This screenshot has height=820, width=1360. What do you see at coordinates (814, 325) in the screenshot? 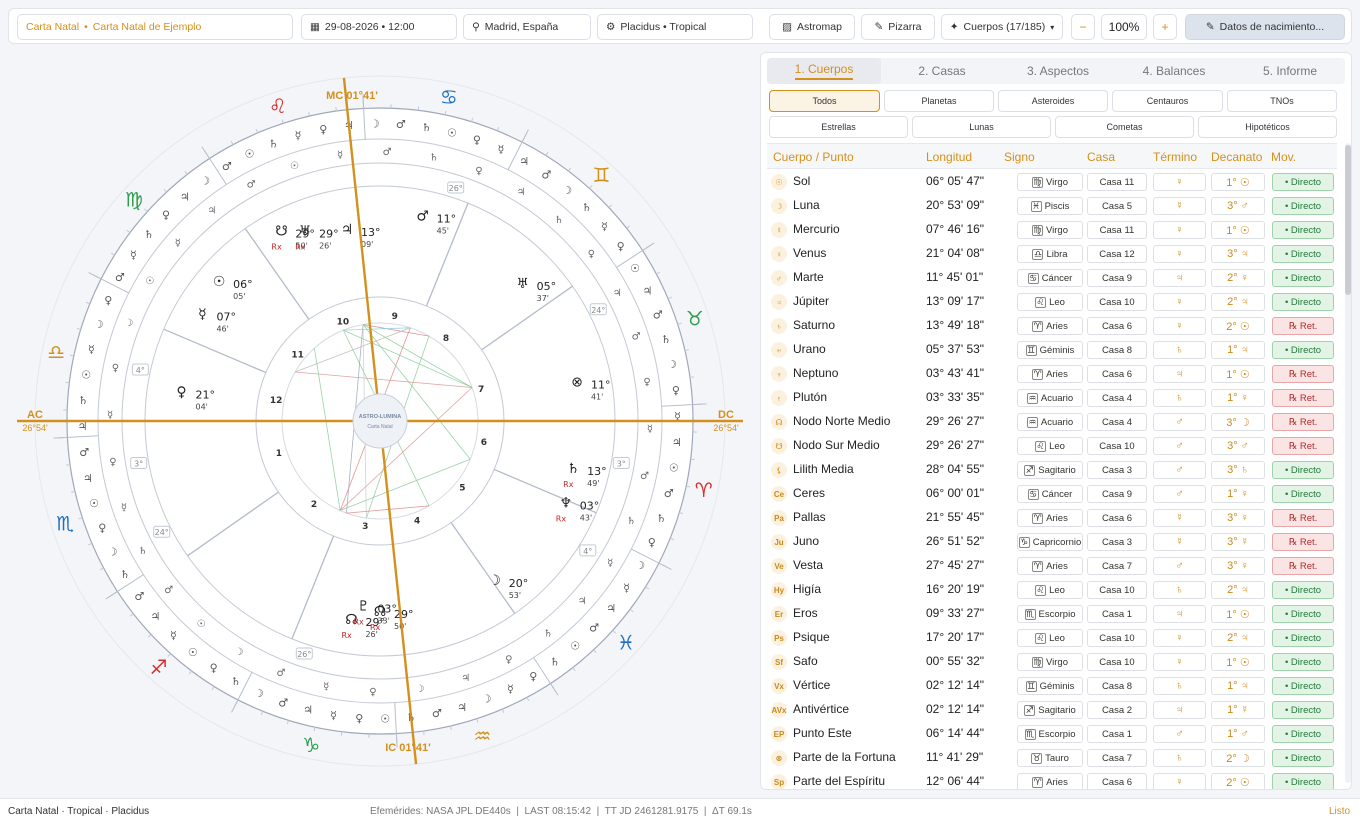
I see `body-name: Saturno` at bounding box center [814, 325].